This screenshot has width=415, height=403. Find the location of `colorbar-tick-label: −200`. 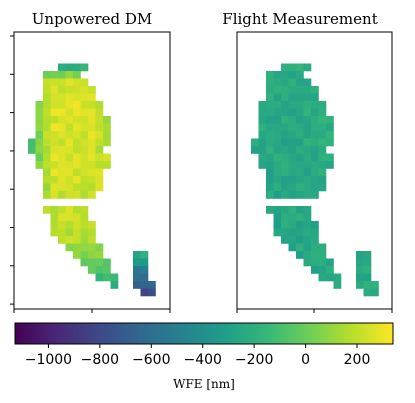

colorbar-tick-label: −200 is located at coordinates (254, 360).